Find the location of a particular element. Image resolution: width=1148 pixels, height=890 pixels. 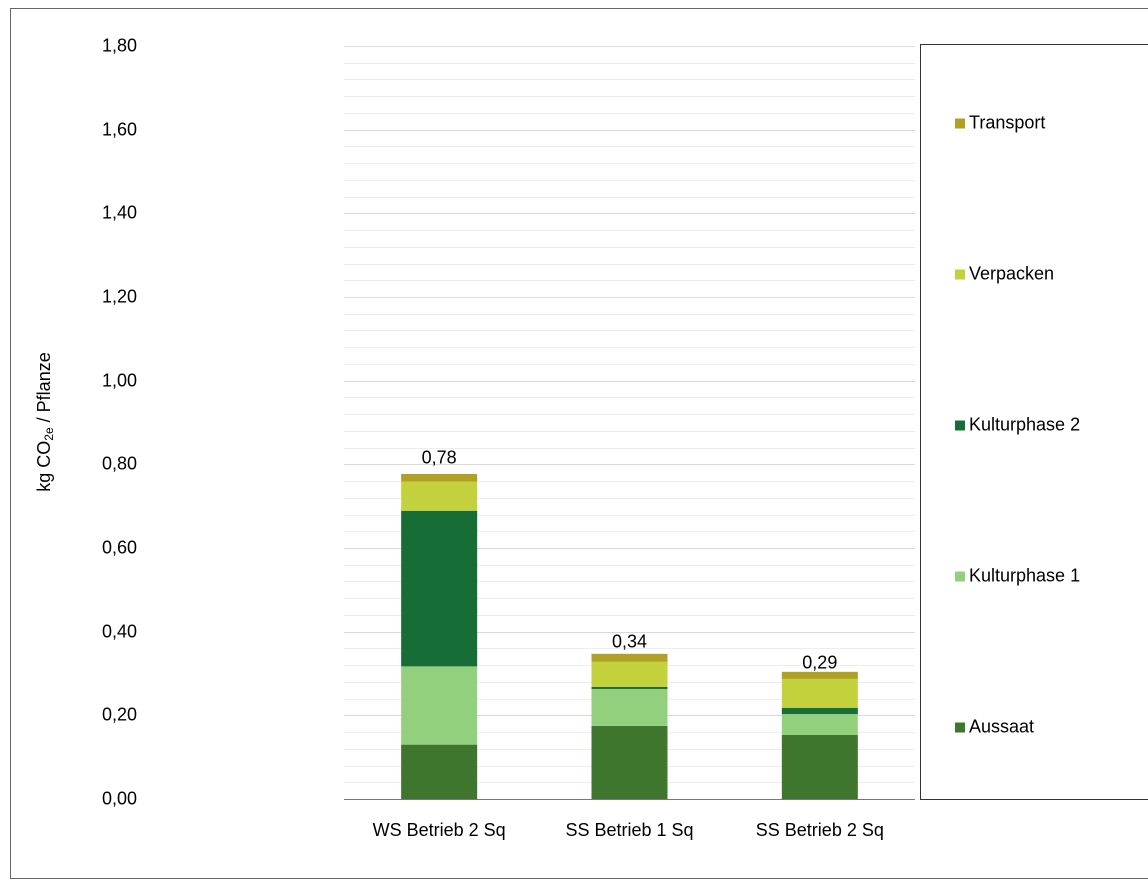

x-tick-label: SS Betrieb 2 Sq is located at coordinates (820, 830).